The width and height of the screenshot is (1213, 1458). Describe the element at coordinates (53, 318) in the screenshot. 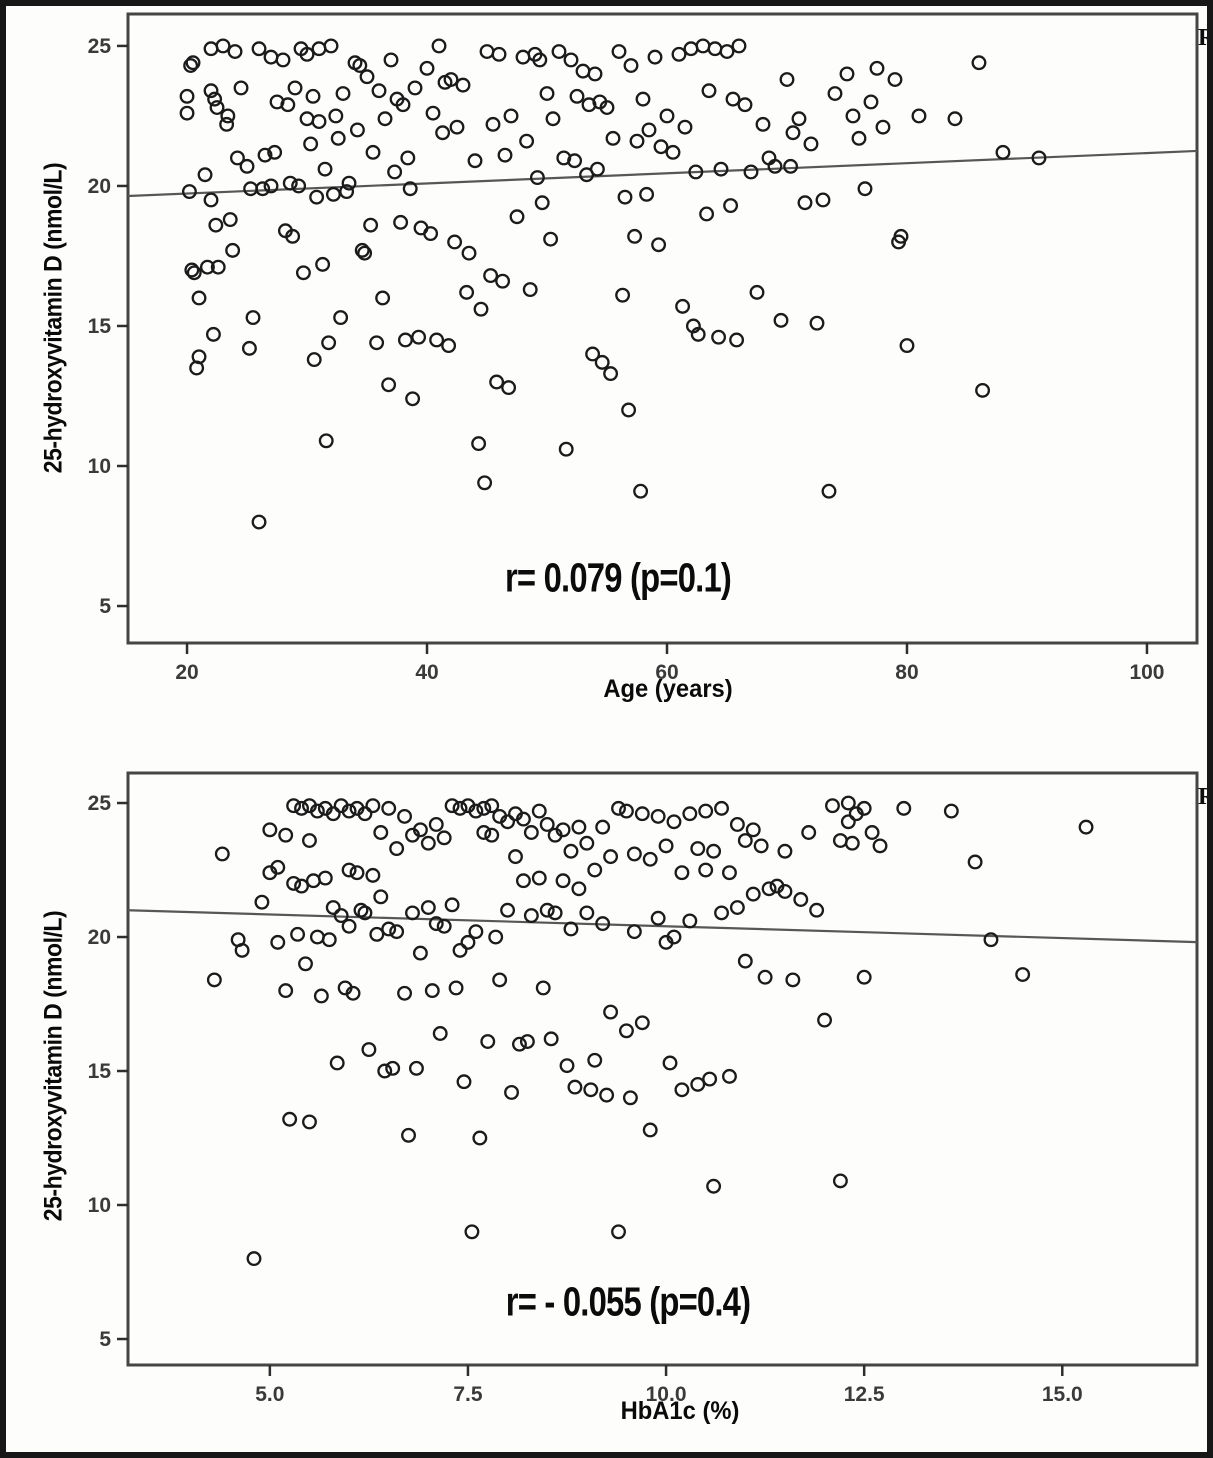

I see `y-axis-label-top-chart: 25-hydroxyvitamin D (nmol/L)` at that location.